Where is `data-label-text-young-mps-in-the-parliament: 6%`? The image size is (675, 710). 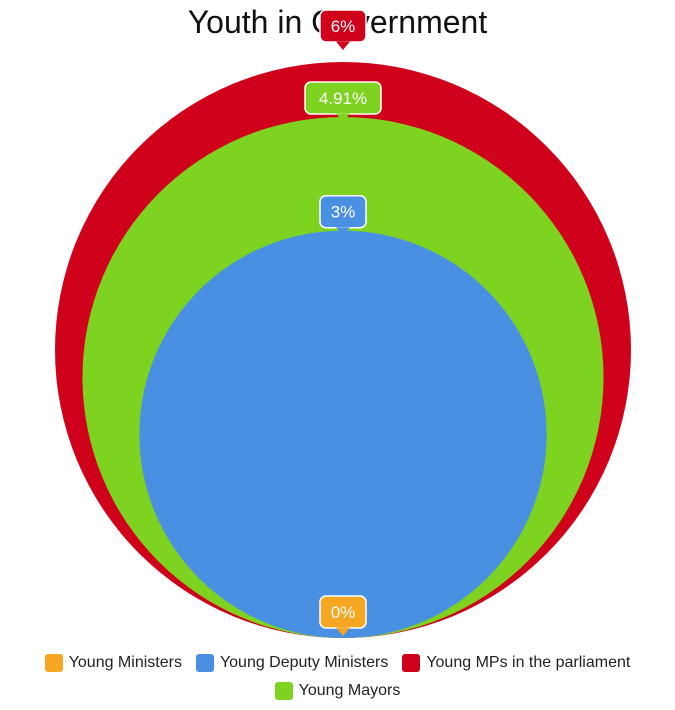
data-label-text-young-mps-in-the-parliament: 6% is located at coordinates (343, 26).